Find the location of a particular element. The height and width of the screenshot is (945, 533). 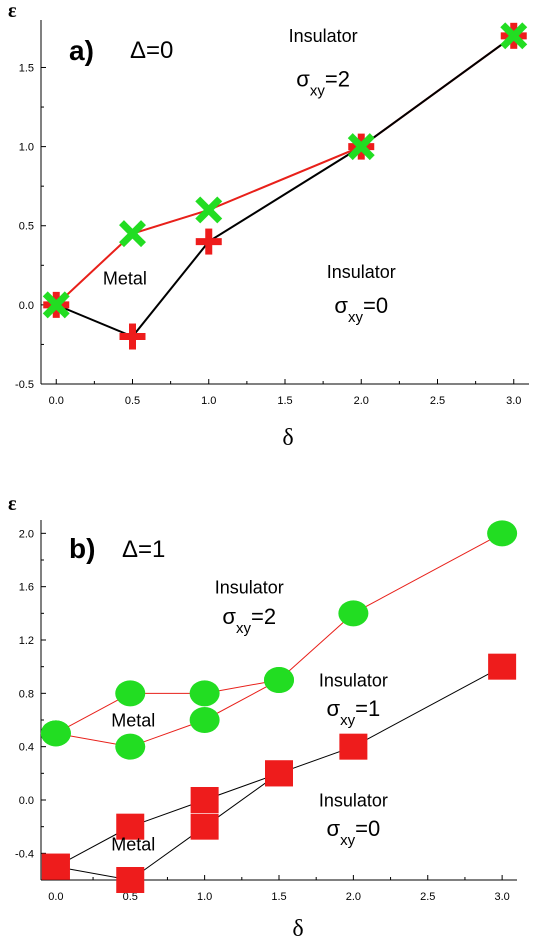

y-tick-label: 0.8 is located at coordinates (26, 694).